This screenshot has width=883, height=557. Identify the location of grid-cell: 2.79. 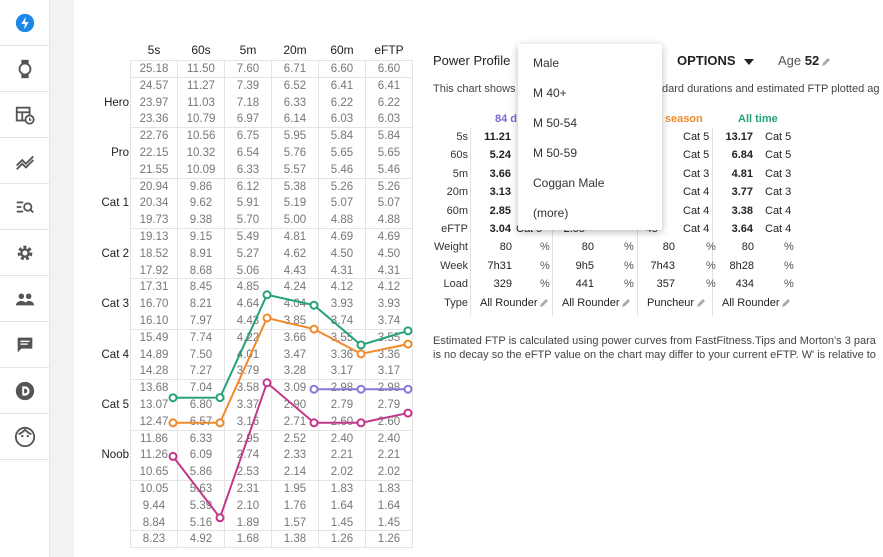
(342, 405).